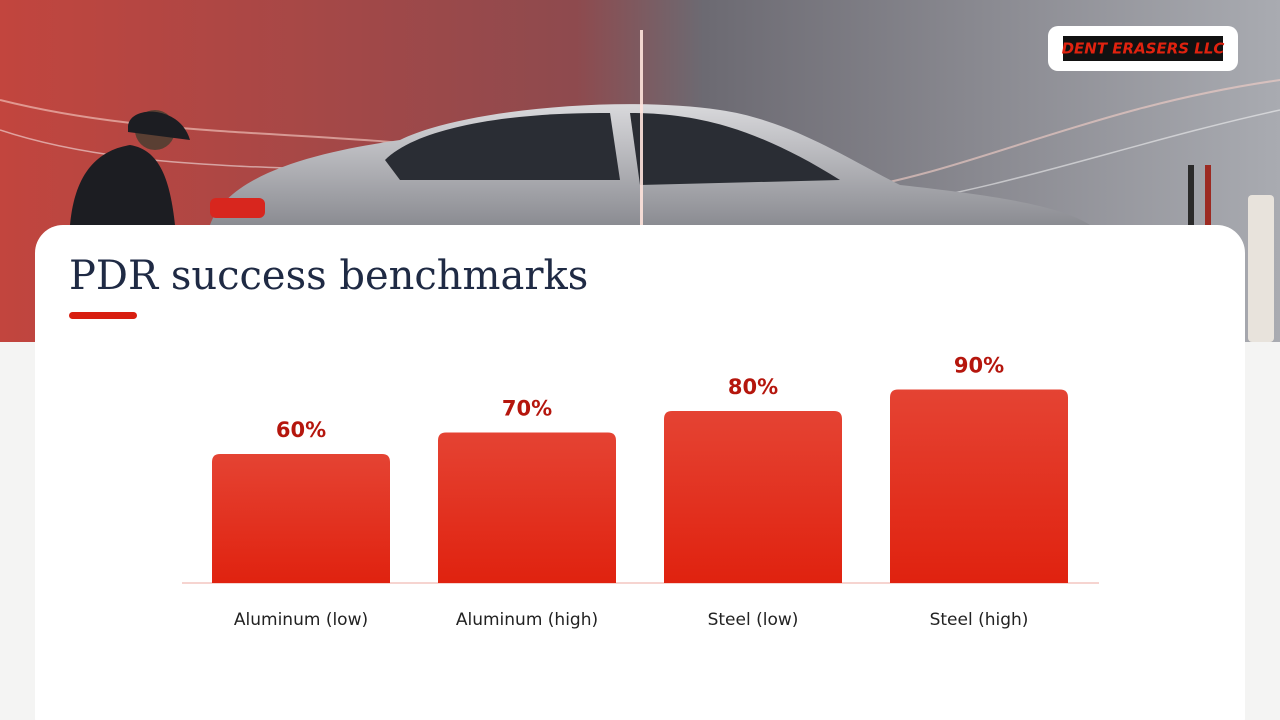 The width and height of the screenshot is (1280, 720). I want to click on category-label: Steel (high), so click(979, 620).